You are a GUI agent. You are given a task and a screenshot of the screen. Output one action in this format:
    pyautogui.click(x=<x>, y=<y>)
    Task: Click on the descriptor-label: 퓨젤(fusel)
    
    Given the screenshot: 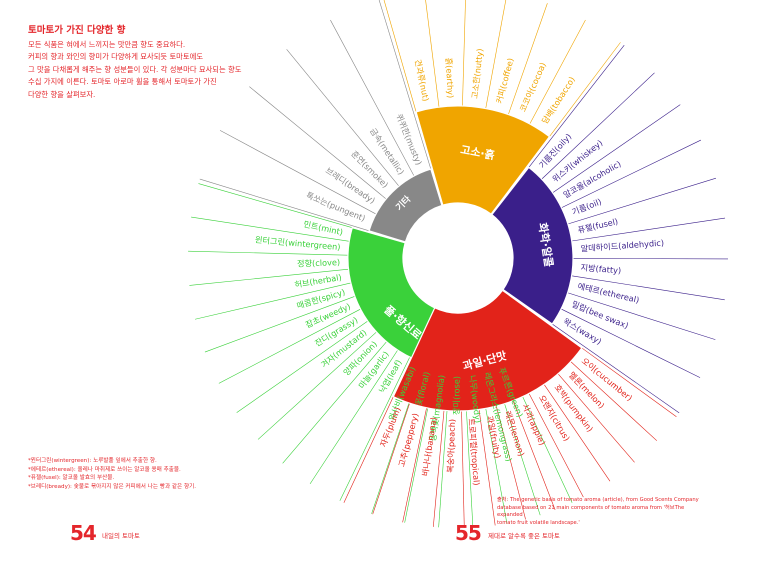 What is the action you would take?
    pyautogui.click(x=598, y=225)
    